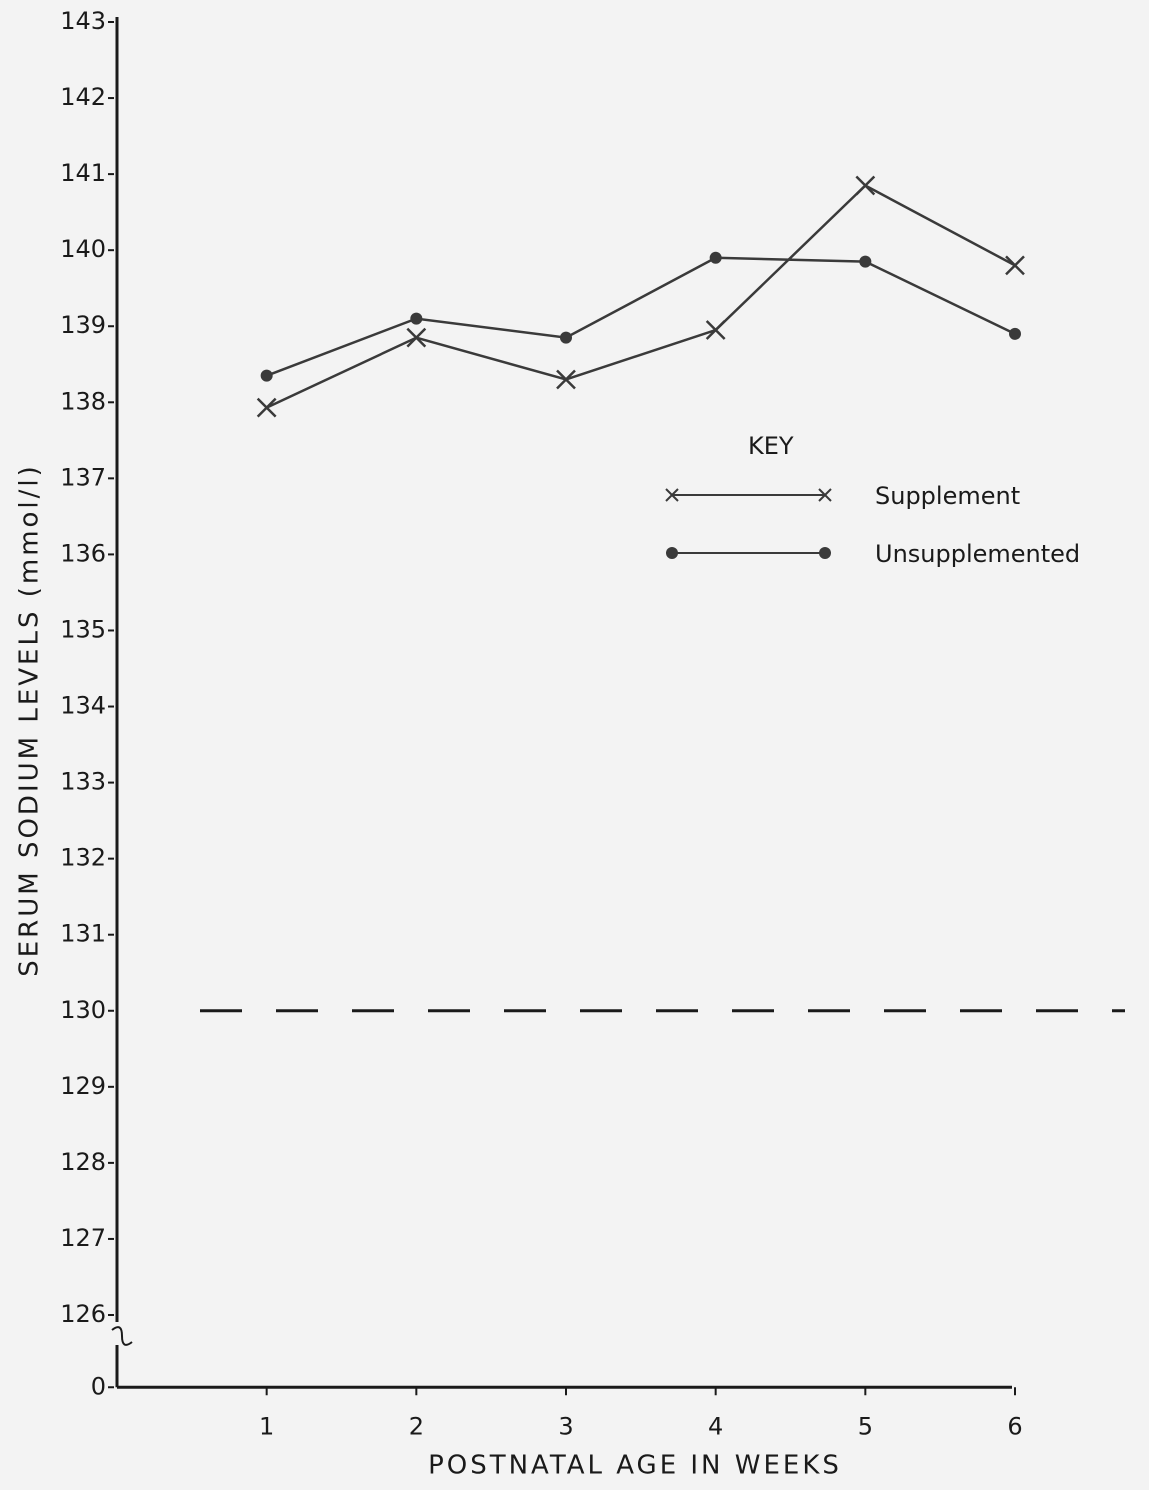 The width and height of the screenshot is (1149, 1490). What do you see at coordinates (83, 1010) in the screenshot?
I see `y-tick-label: 130` at bounding box center [83, 1010].